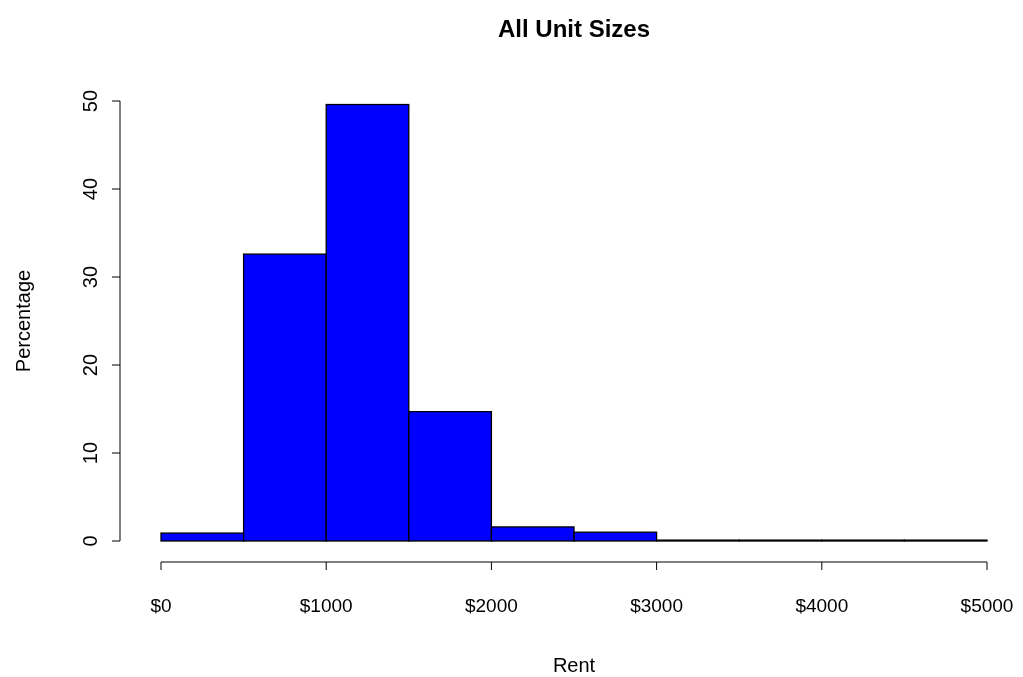  I want to click on y-tick-label: 30, so click(90, 277).